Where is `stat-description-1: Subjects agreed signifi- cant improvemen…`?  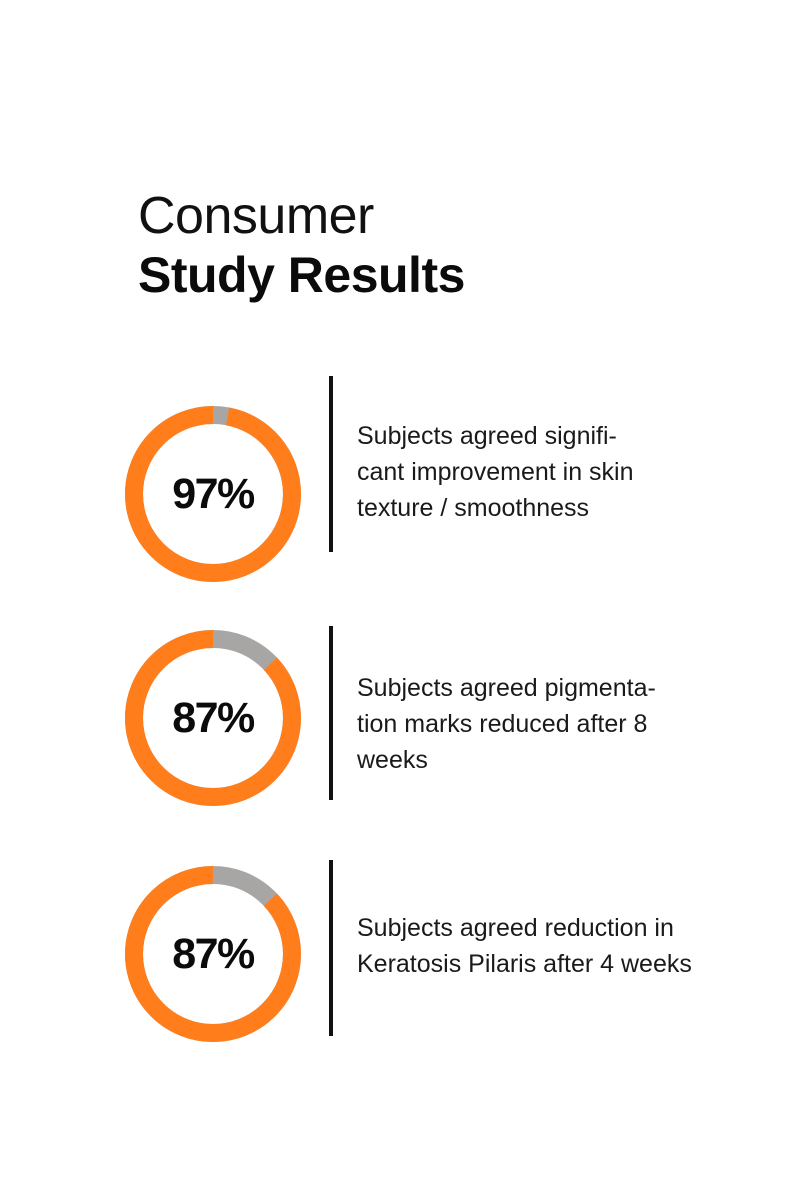
stat-description-1: Subjects agreed signifi- cant improvemen… is located at coordinates (495, 472).